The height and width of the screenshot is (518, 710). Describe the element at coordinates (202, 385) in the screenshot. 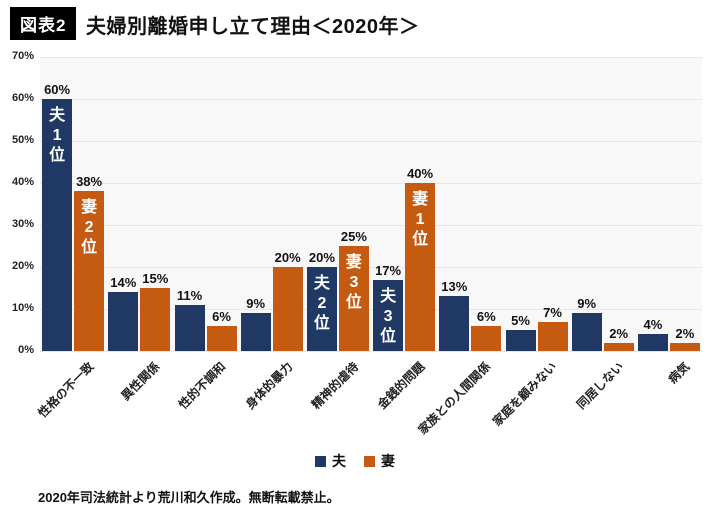

I see `x-category-label: 性的不調和` at that location.